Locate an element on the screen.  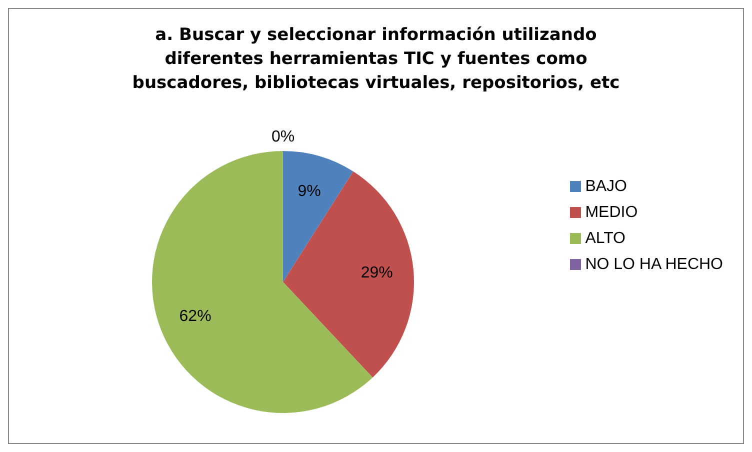
data-label: 29% is located at coordinates (376, 273).